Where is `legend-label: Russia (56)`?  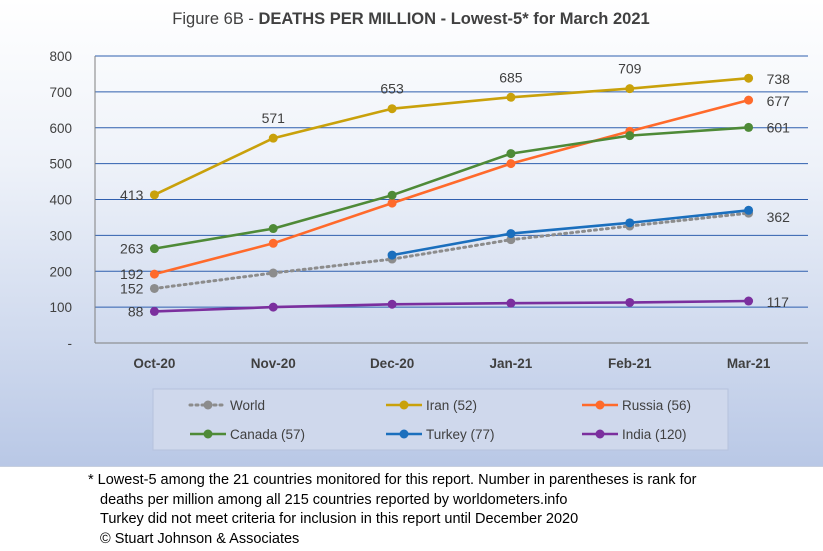
legend-label: Russia (56) is located at coordinates (656, 405).